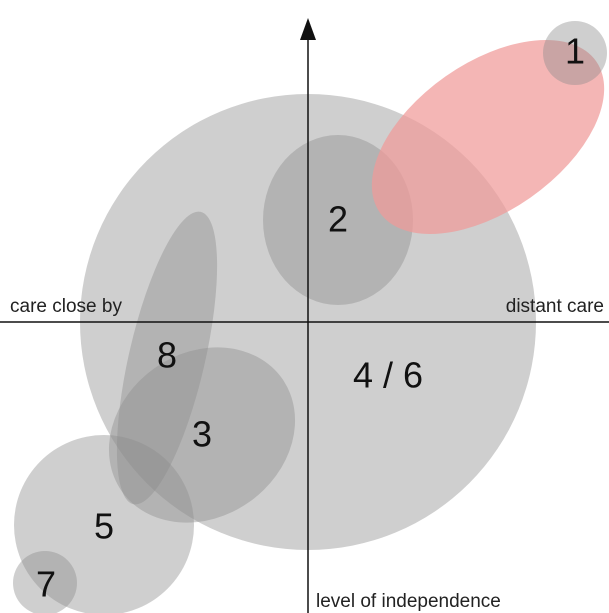 The image size is (609, 613). I want to click on node-label: 2, so click(338, 219).